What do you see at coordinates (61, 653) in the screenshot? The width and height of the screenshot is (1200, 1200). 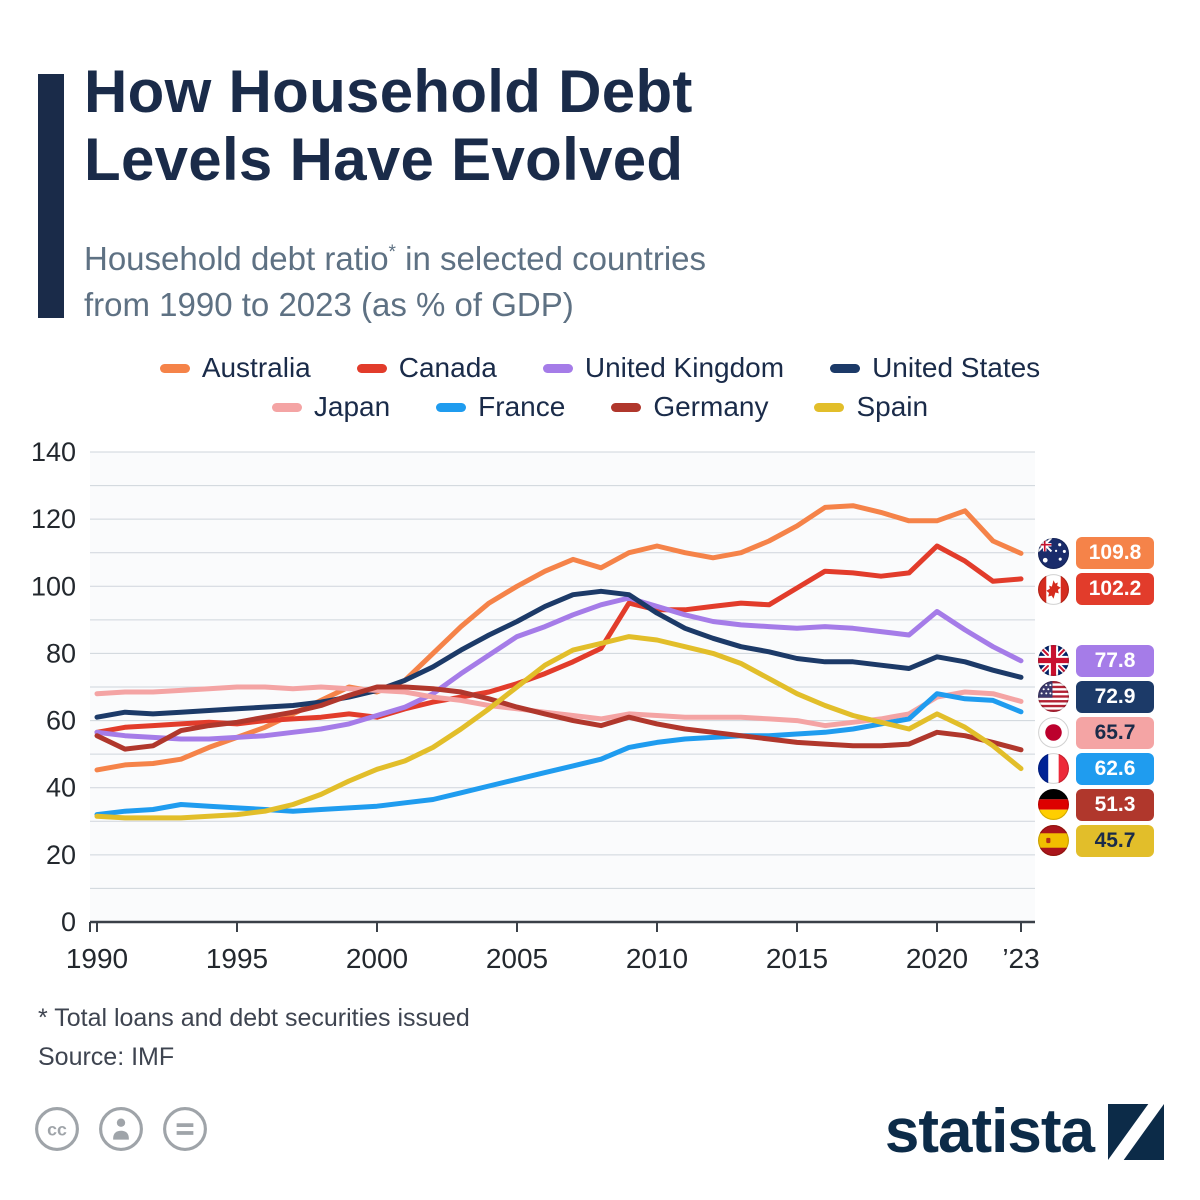 I see `y-tick-label-80: 80` at bounding box center [61, 653].